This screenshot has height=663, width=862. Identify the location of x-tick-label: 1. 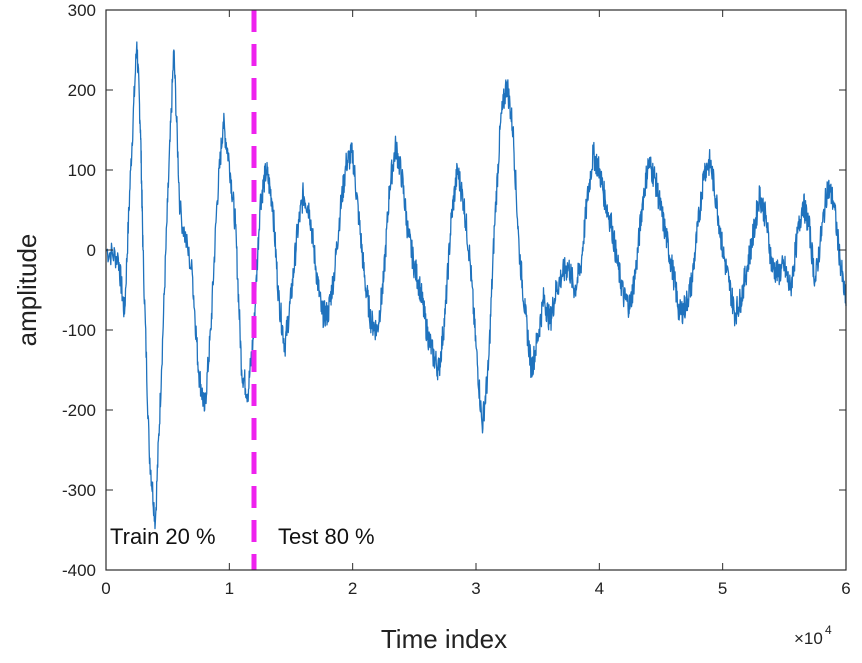
(229, 588).